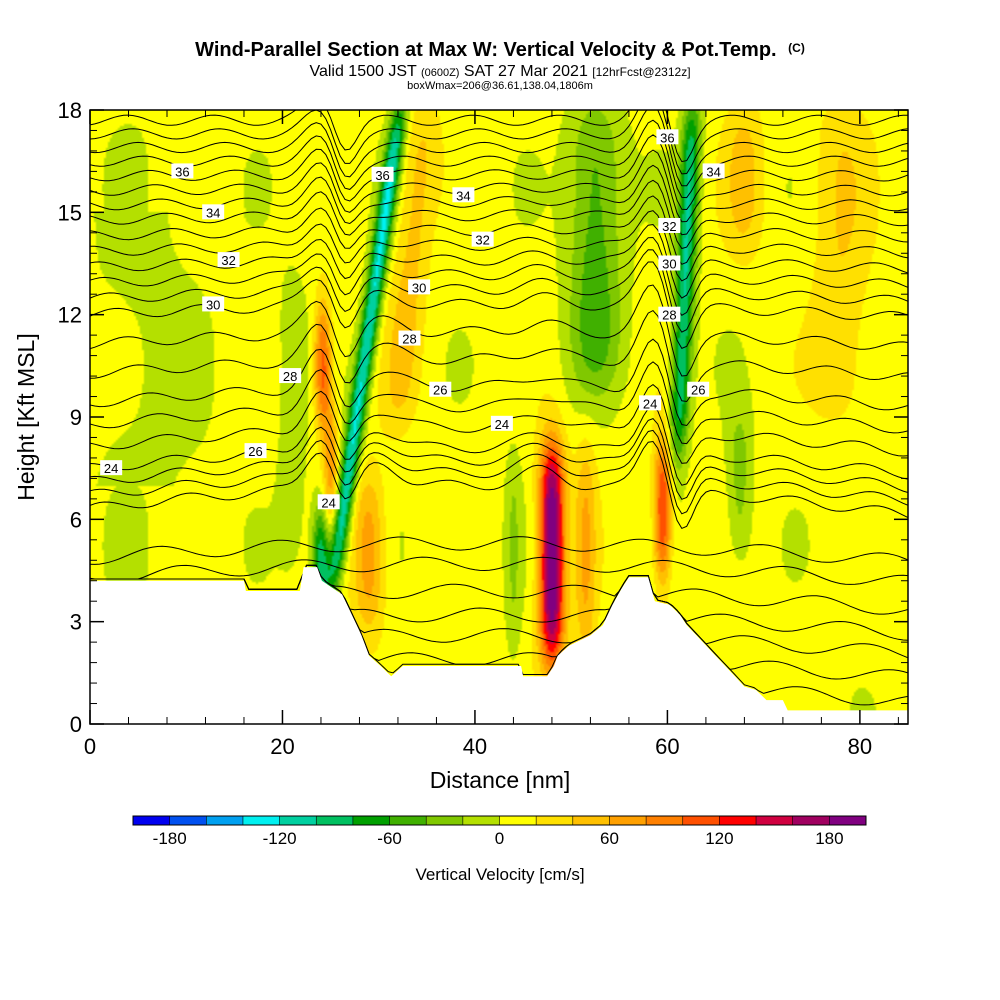  I want to click on theta-label: 26, so click(440, 389).